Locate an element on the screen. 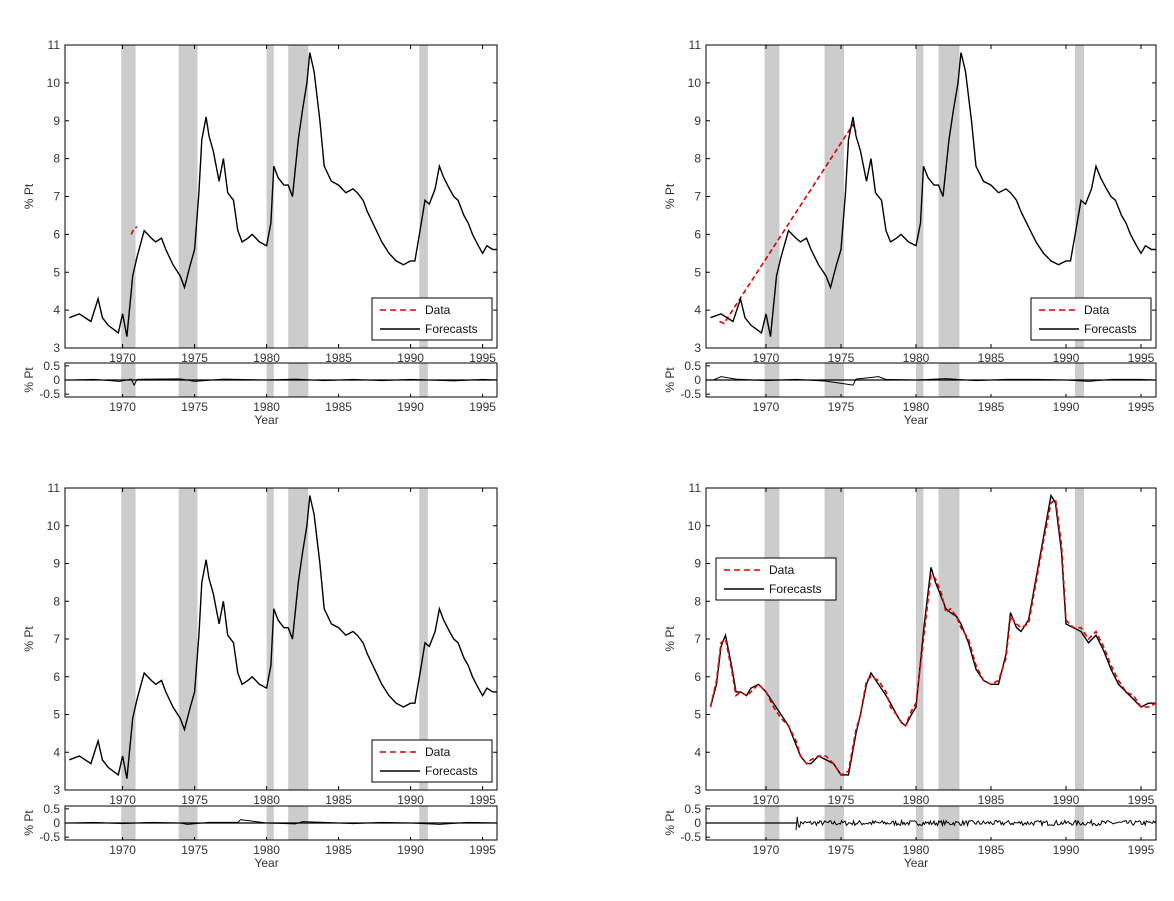 Image resolution: width=1174 pixels, height=901 pixels. y-tick-label: 3 is located at coordinates (56, 790).